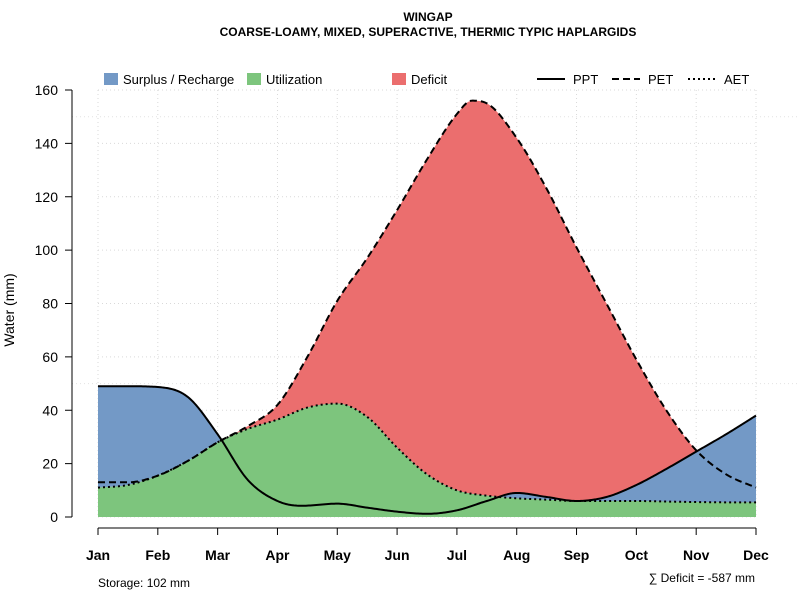 The height and width of the screenshot is (600, 800). What do you see at coordinates (702, 578) in the screenshot?
I see `deficit-annotation: ∑ Deficit = -587 mm` at bounding box center [702, 578].